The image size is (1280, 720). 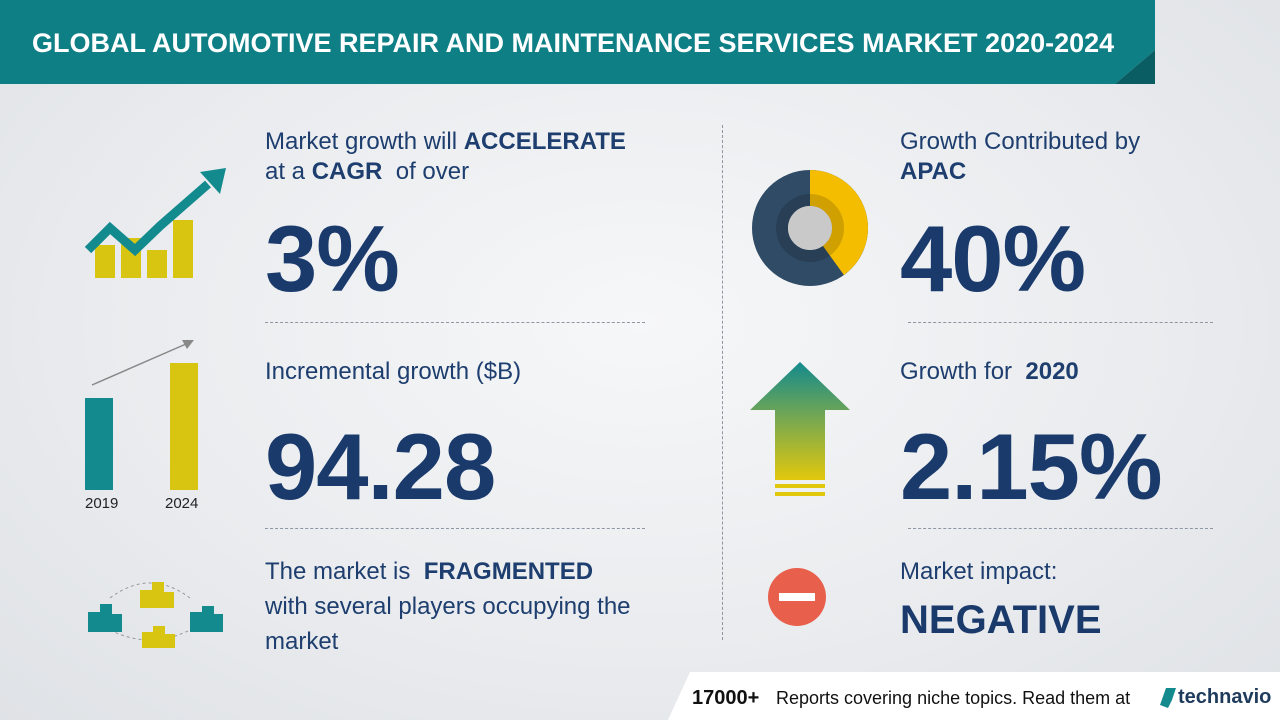 I want to click on impact-label: Market impact:, so click(x=979, y=571).